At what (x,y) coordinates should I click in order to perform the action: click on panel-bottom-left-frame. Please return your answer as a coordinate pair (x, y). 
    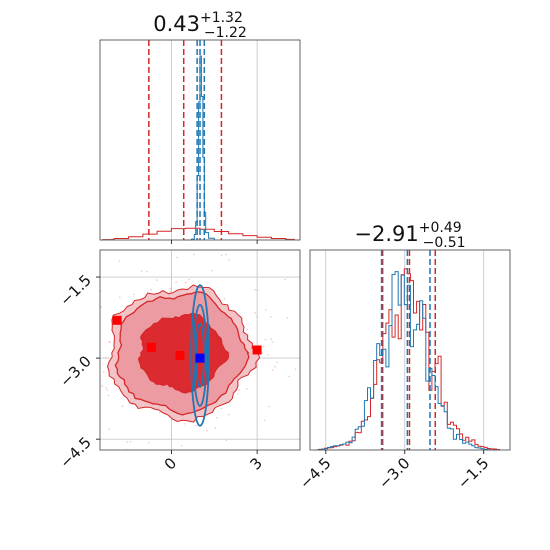
    Looking at the image, I should click on (200, 350).